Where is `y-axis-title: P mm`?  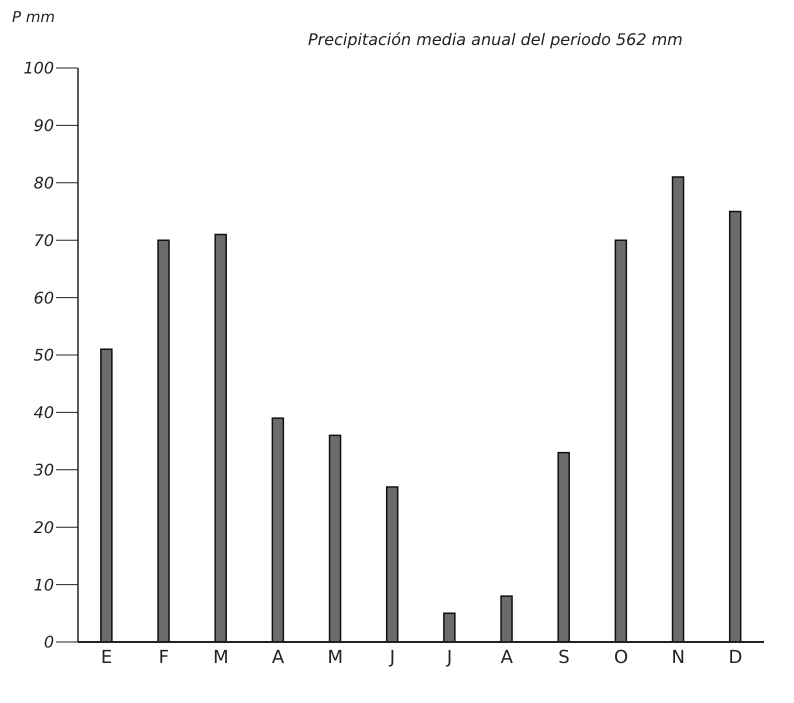
y-axis-title: P mm is located at coordinates (34, 17).